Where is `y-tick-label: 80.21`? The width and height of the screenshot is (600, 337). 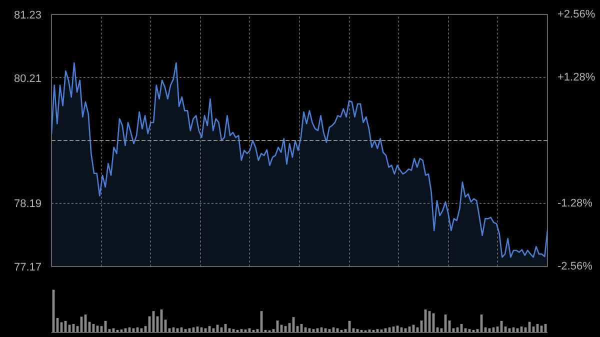 y-tick-label: 80.21 is located at coordinates (28, 78).